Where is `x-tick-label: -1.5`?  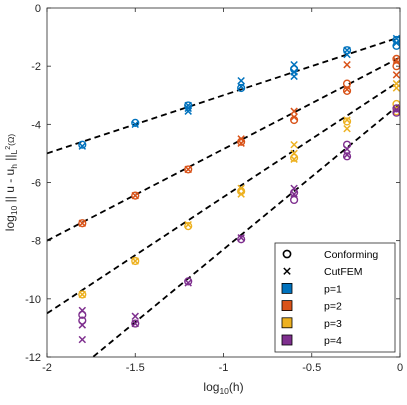 x-tick-label: -1.5 is located at coordinates (135, 368).